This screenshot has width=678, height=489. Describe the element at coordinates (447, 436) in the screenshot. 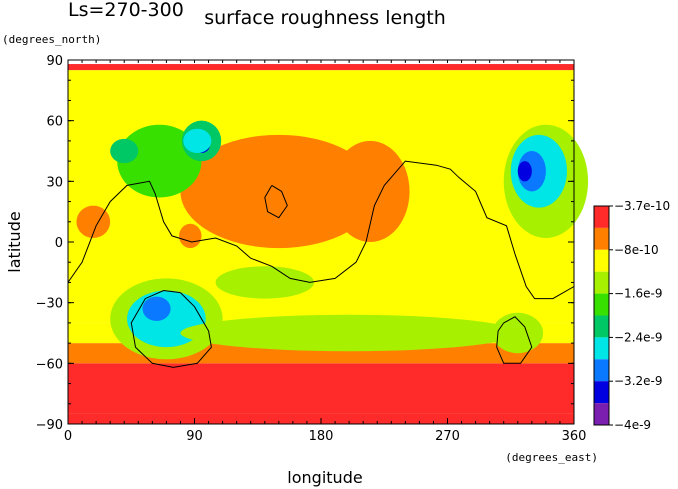

I see `x-tick-label: 270` at that location.